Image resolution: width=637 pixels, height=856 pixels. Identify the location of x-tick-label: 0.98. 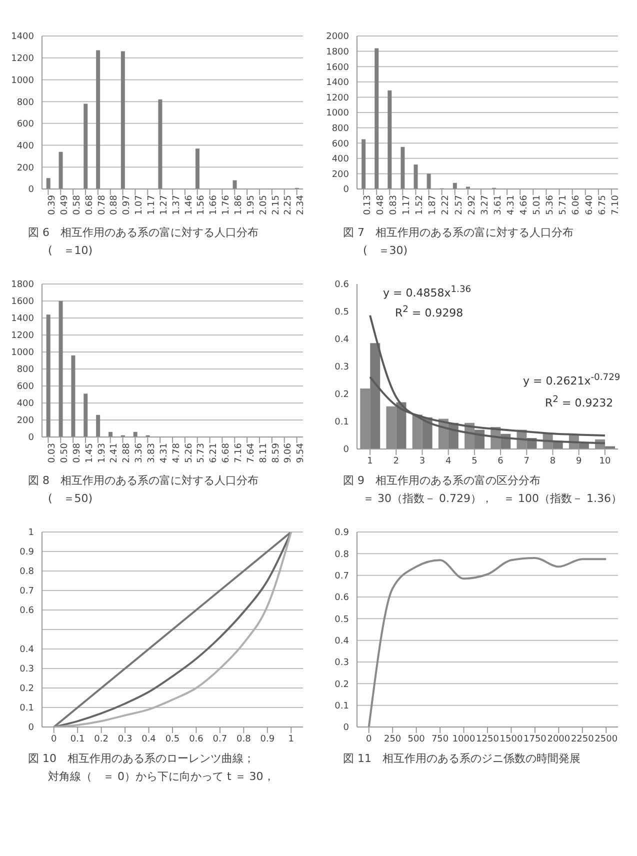
(77, 453).